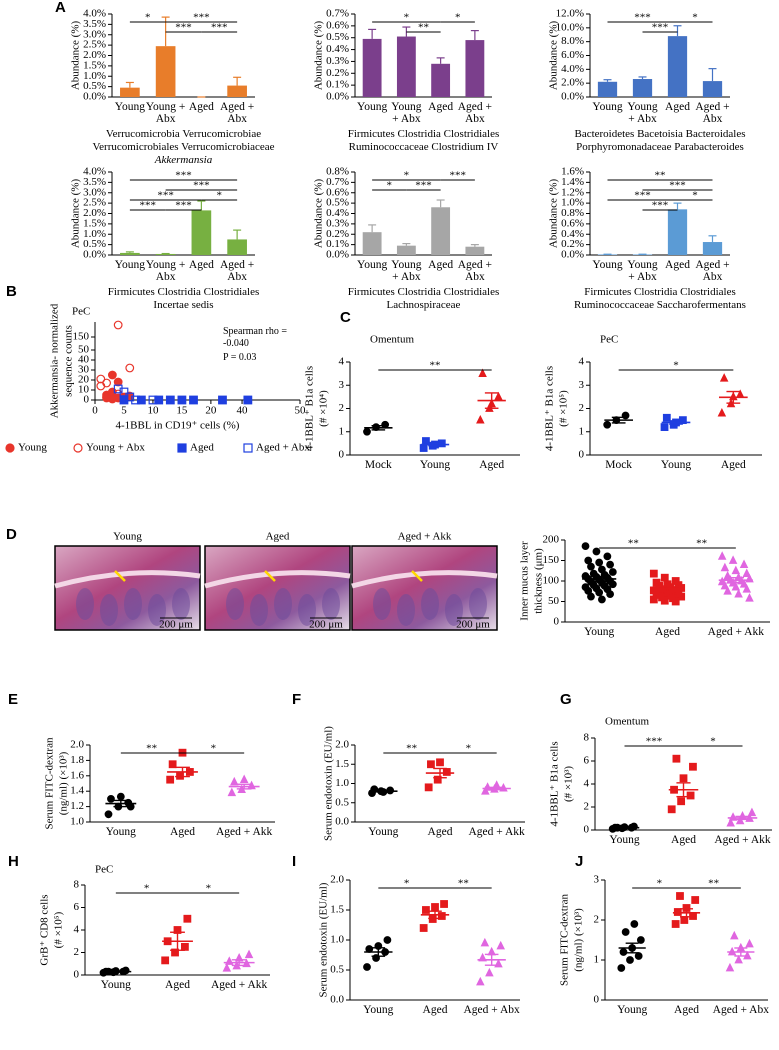  What do you see at coordinates (94, 182) in the screenshot?
I see `y-tick-label: 3.5%` at bounding box center [94, 182].